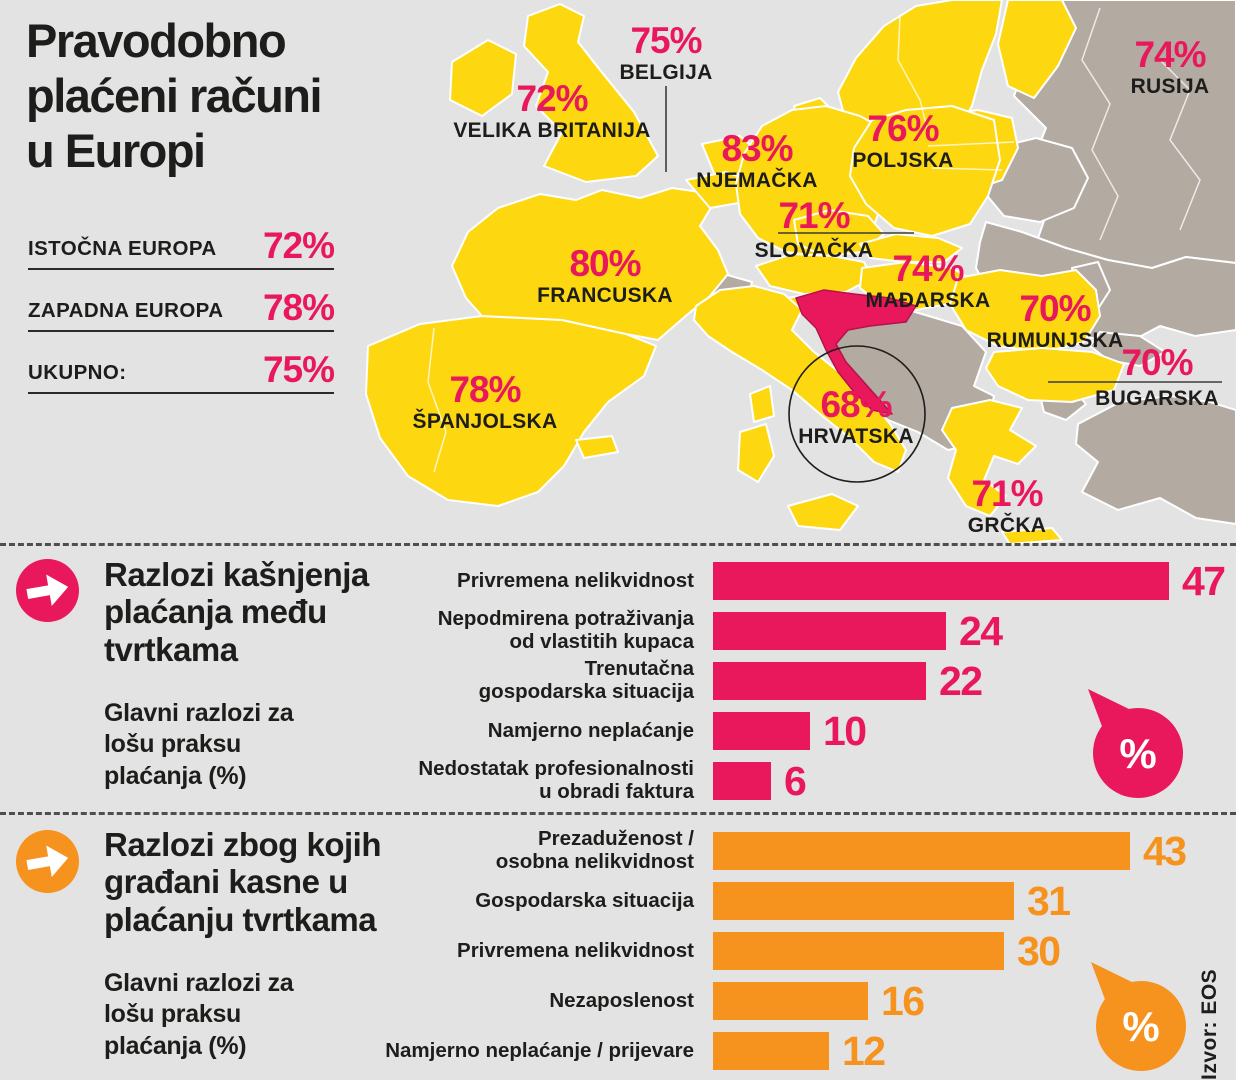 This screenshot has width=1236, height=1080. What do you see at coordinates (590, 730) in the screenshot?
I see `bar-category-label: Namjerno neplaćanje` at bounding box center [590, 730].